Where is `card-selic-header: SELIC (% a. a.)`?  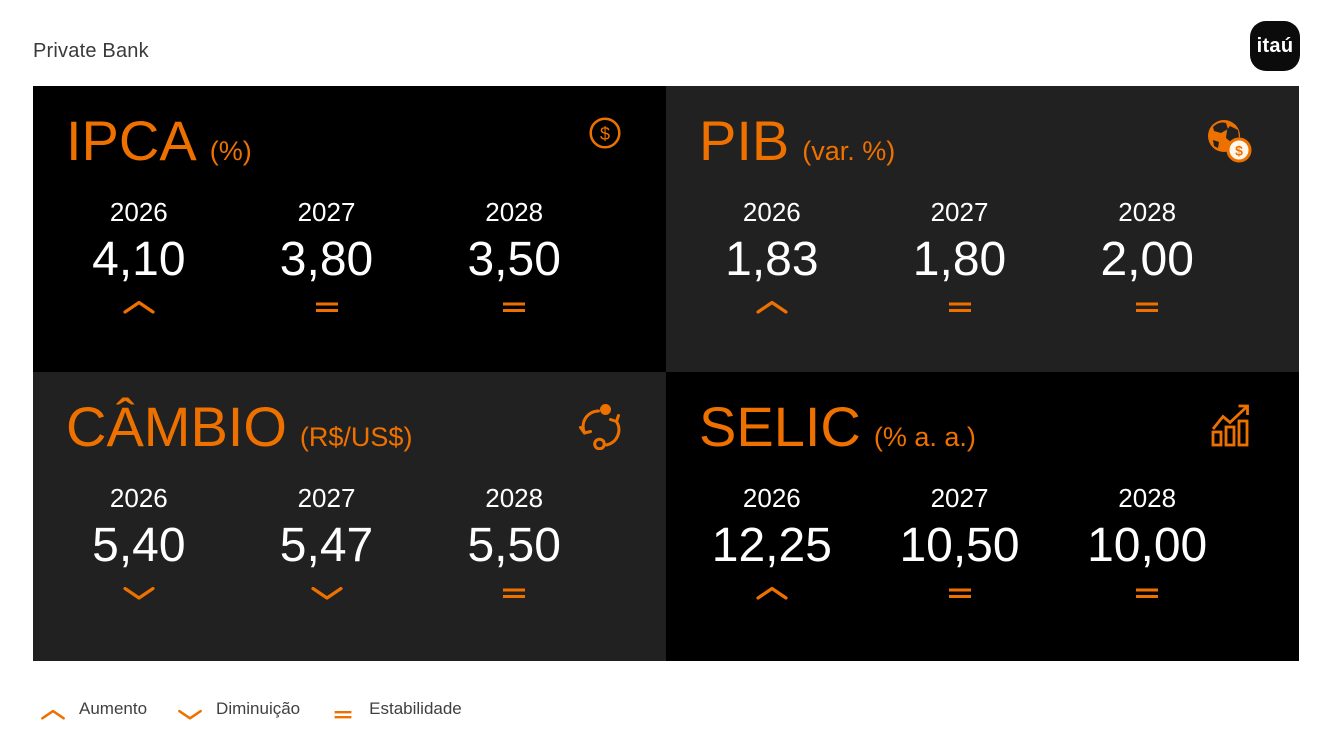 card-selic-header: SELIC (% a. a.) is located at coordinates (977, 429).